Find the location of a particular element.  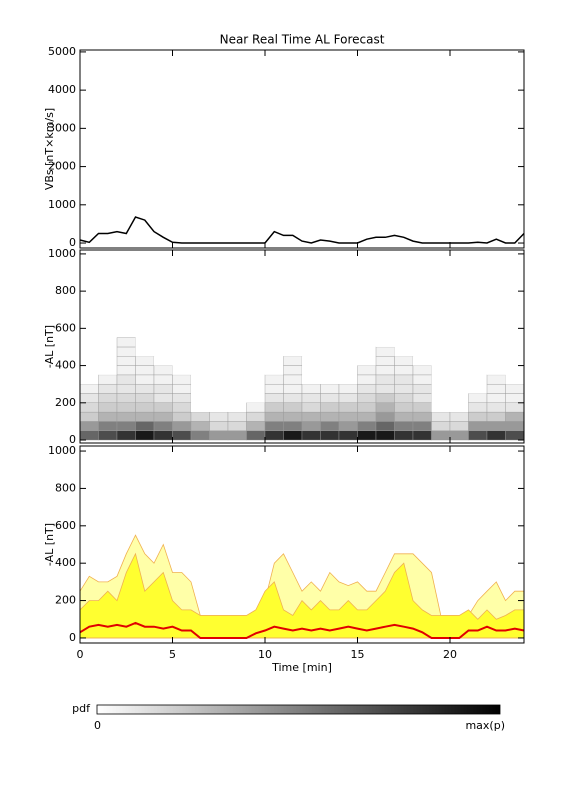

y-axis-label: VBs [nT×km/s] is located at coordinates (49, 149).